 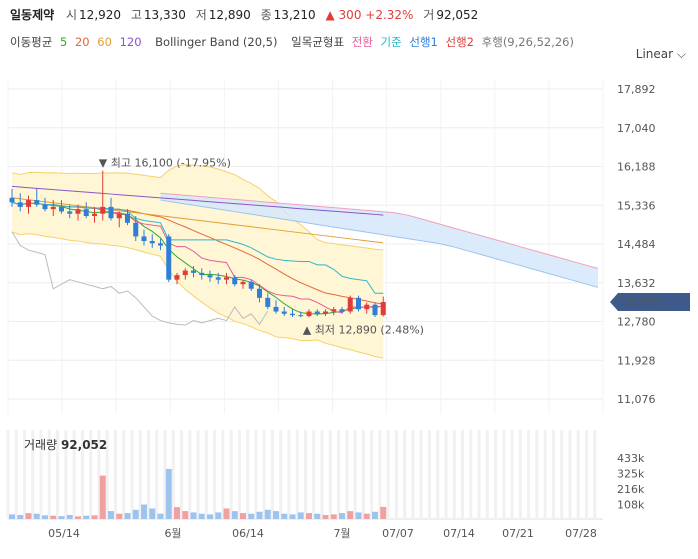 I want to click on y-tick-label: 13,632, so click(x=636, y=283).